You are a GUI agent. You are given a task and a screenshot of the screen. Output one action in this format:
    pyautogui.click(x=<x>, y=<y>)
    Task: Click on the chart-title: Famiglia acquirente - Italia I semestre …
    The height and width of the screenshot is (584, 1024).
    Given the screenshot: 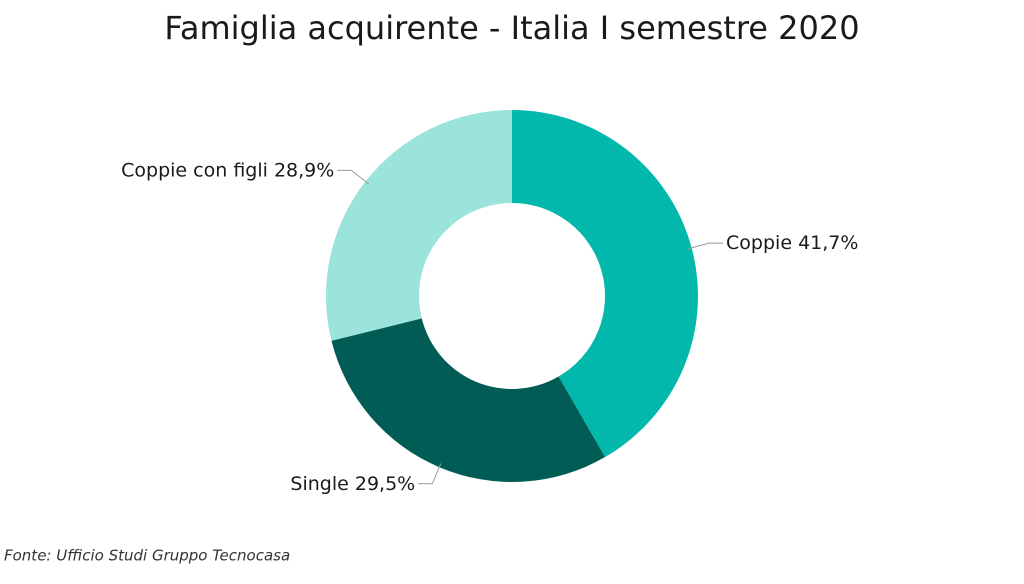 What is the action you would take?
    pyautogui.click(x=511, y=28)
    